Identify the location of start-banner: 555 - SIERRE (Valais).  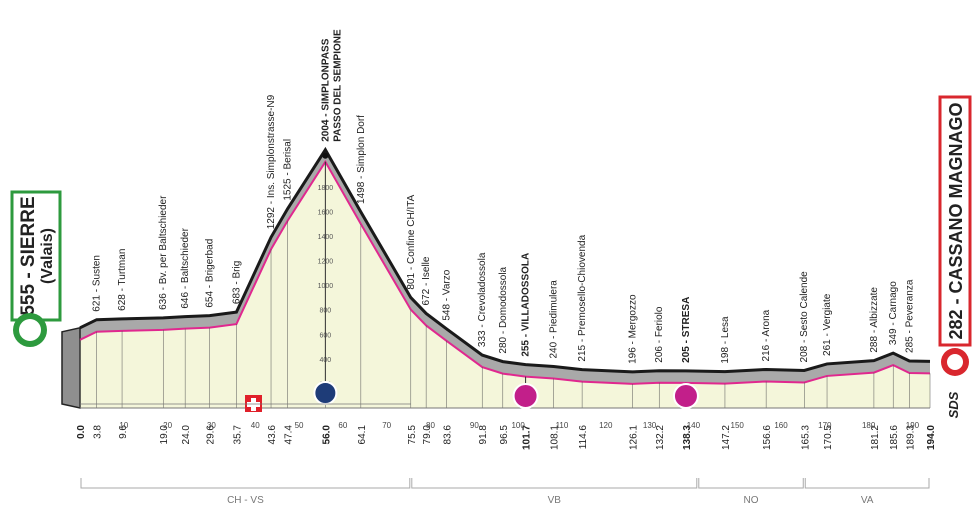
(36, 268).